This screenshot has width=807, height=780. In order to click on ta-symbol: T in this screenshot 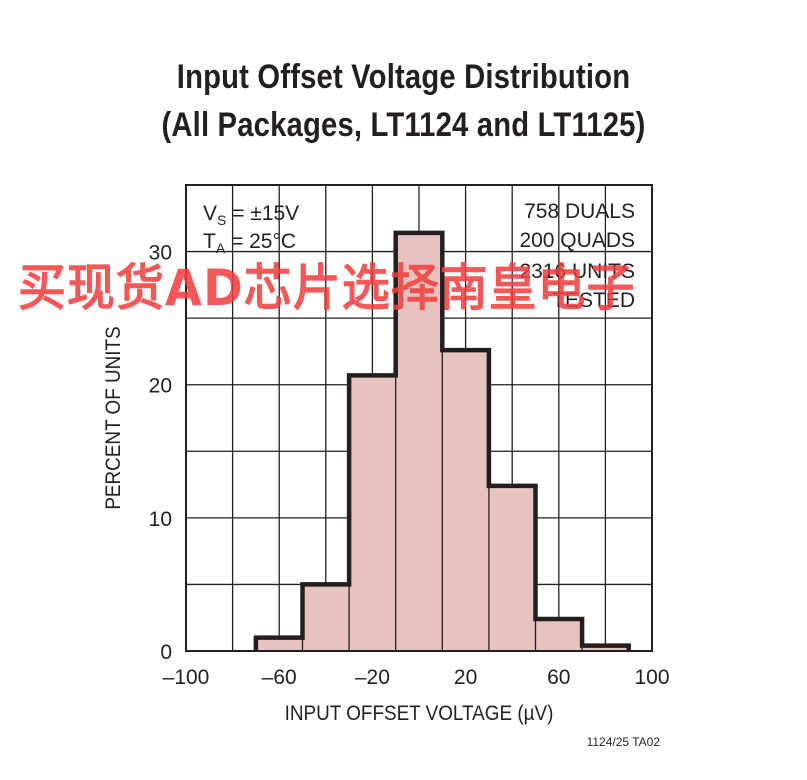, I will do `click(209, 241)`.